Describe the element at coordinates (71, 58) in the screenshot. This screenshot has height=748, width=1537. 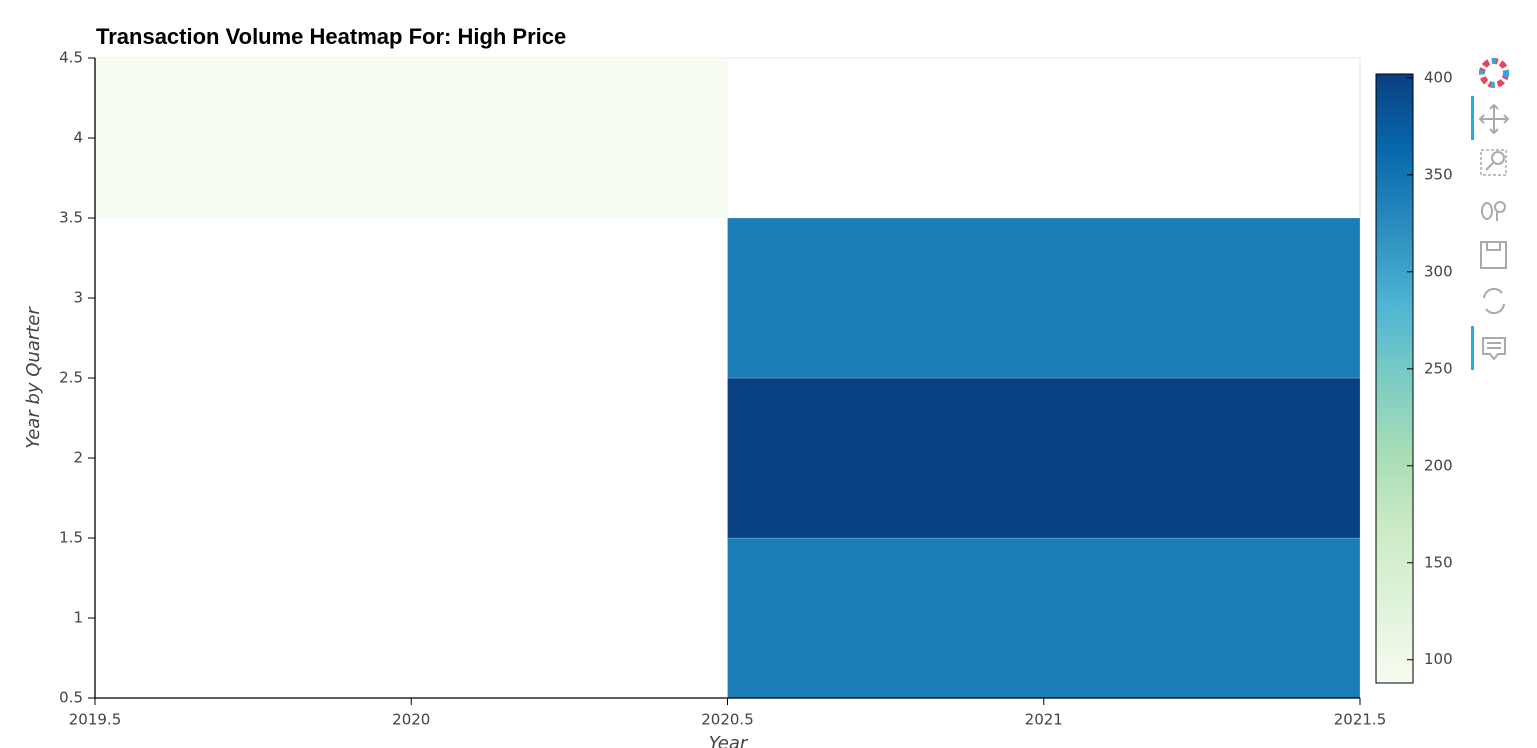
I see `y-tick-label: 4.5` at that location.